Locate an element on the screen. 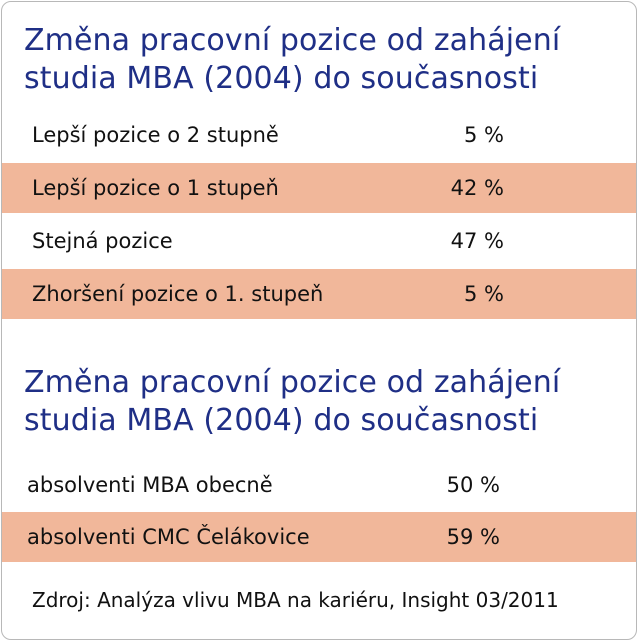 The image size is (640, 643). table-row: Zhoršení pozice o 1. stupeň 5 % is located at coordinates (319, 294).